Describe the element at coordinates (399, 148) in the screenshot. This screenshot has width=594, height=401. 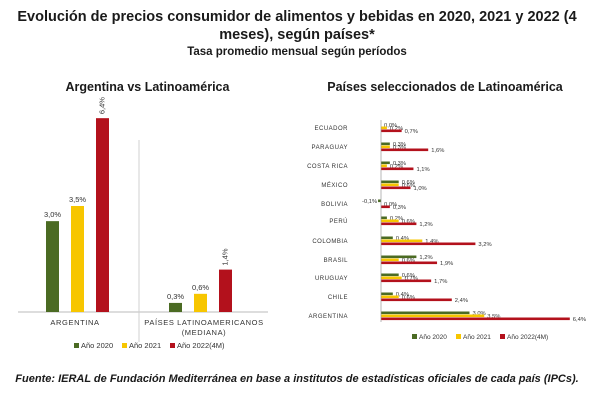
I see `right-data-label-1-1: 0,3%` at that location.